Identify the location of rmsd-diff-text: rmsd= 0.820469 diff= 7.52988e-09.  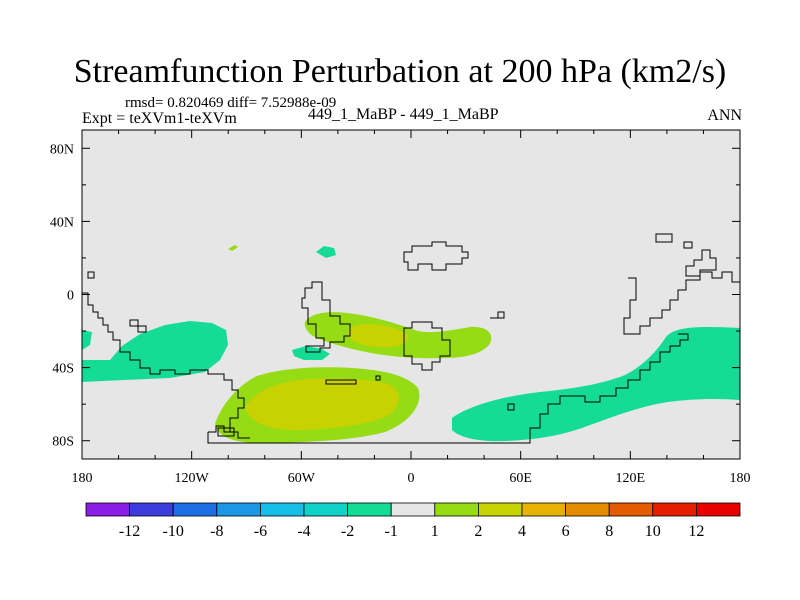
(231, 103).